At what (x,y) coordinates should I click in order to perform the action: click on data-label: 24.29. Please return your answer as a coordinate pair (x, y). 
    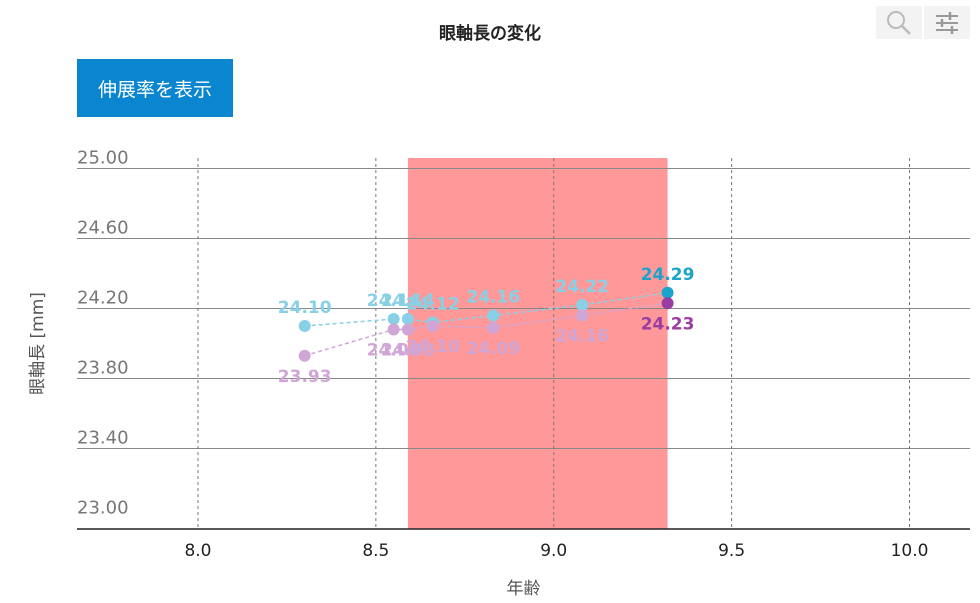
    Looking at the image, I should click on (668, 275).